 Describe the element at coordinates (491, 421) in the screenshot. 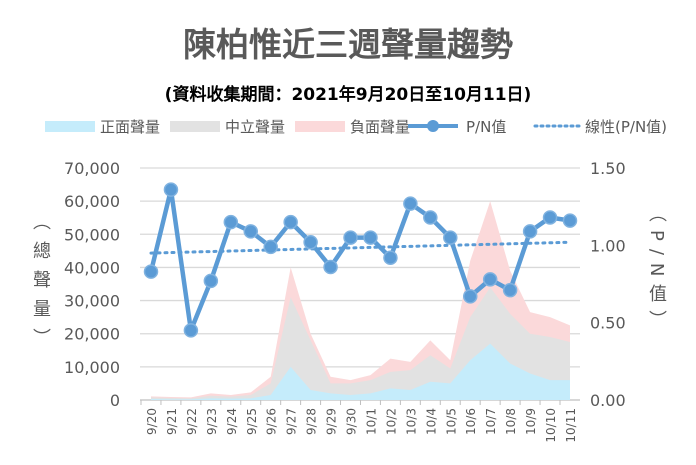

I see `x-tick-label: 10/7` at that location.